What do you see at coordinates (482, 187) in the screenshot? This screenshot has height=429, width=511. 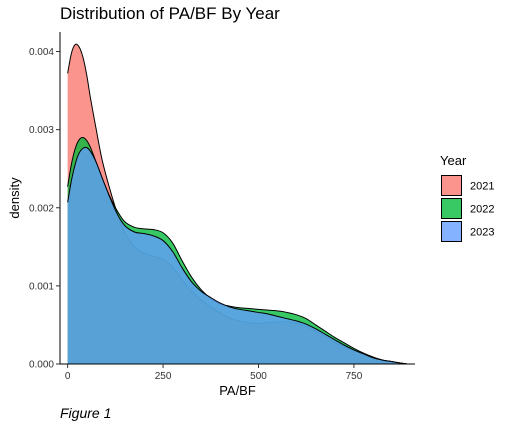 I see `legend-label-2021: 2021` at bounding box center [482, 187].